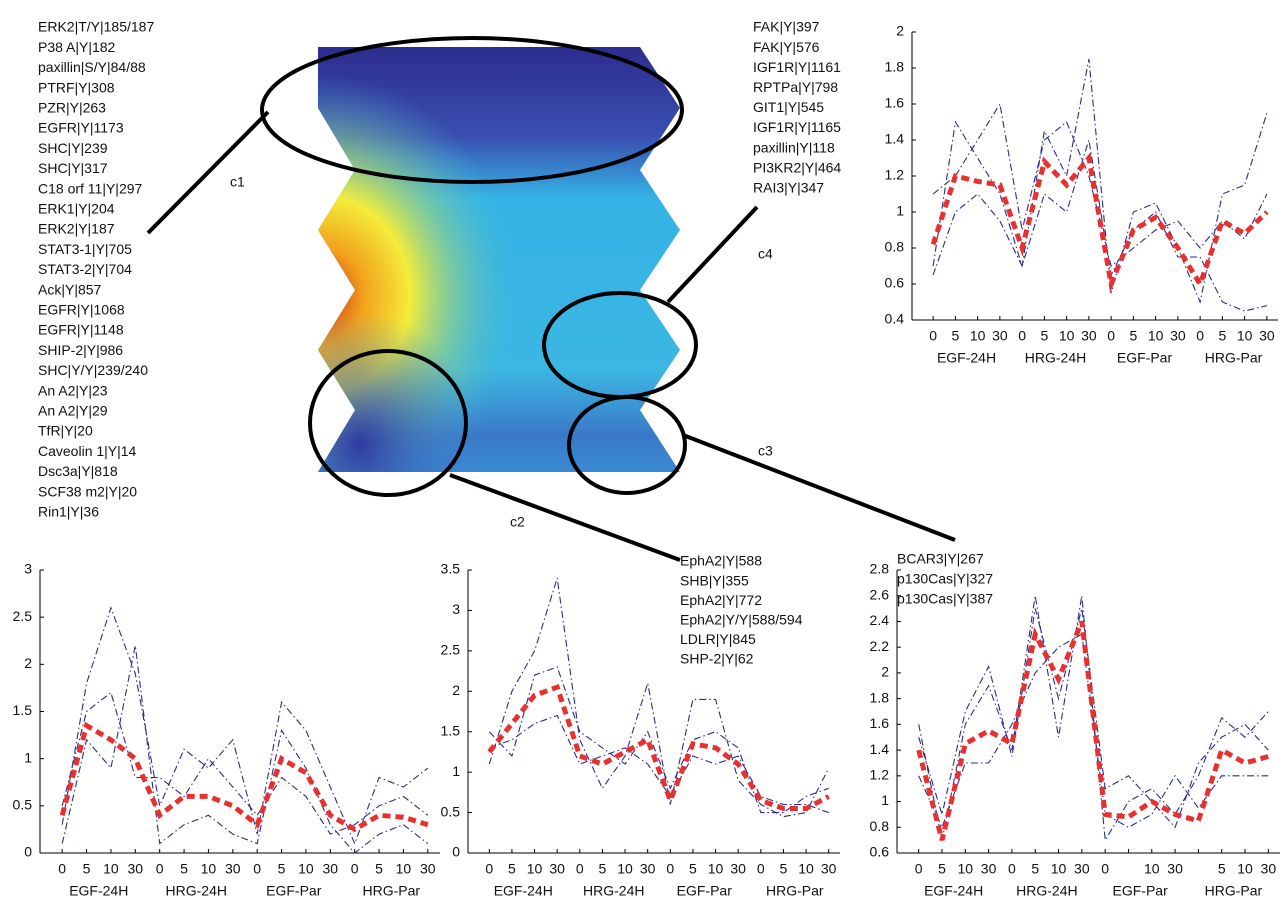 The width and height of the screenshot is (1284, 904). I want to click on member-label: PTRF|Y|308, so click(76, 87).